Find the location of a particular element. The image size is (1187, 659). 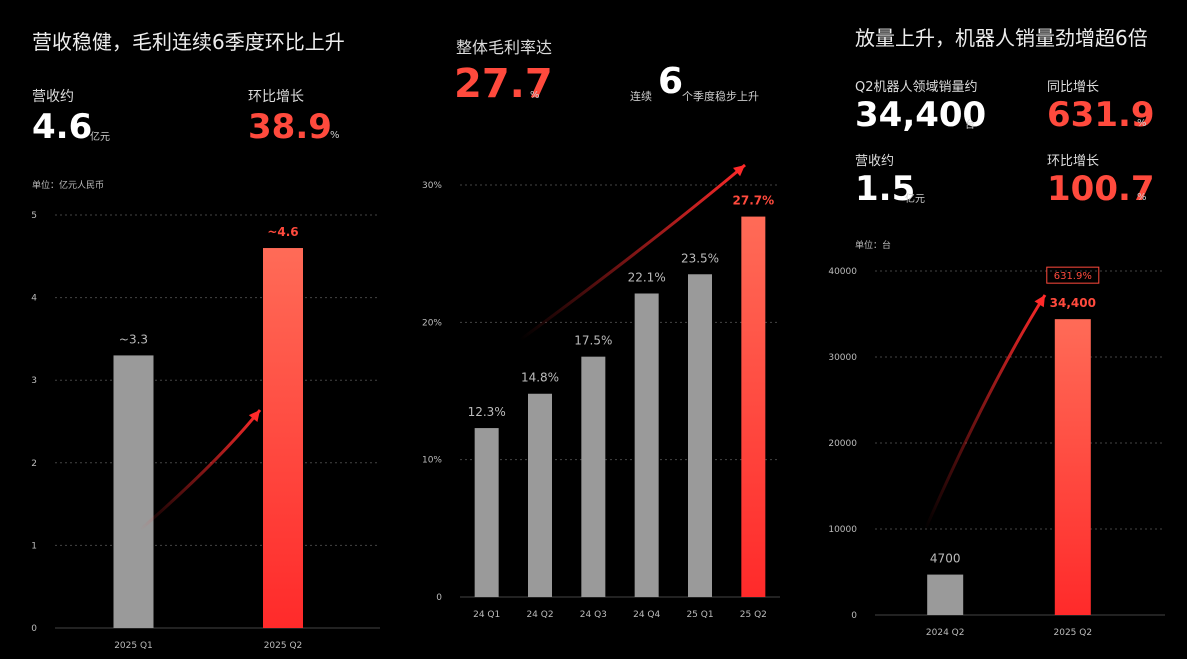

y-tick-label: 1 is located at coordinates (34, 546).